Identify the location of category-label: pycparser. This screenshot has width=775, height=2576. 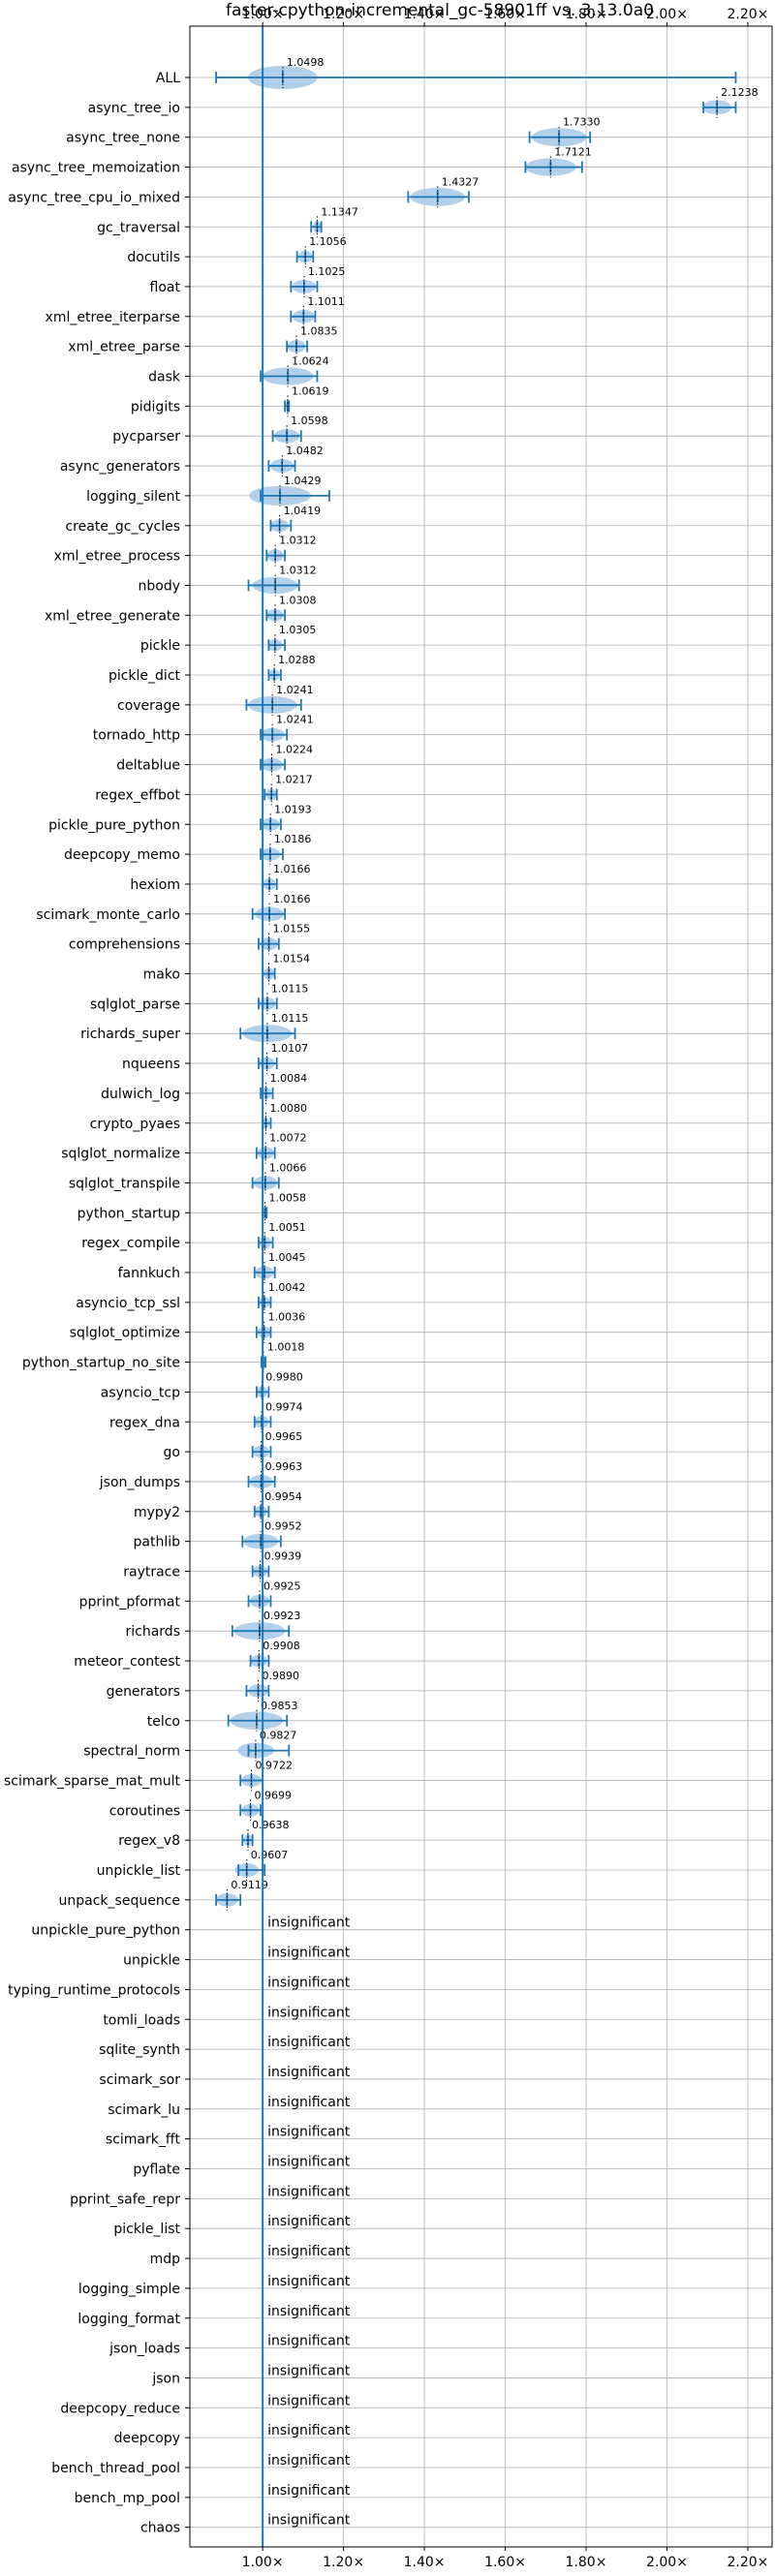
(146, 437).